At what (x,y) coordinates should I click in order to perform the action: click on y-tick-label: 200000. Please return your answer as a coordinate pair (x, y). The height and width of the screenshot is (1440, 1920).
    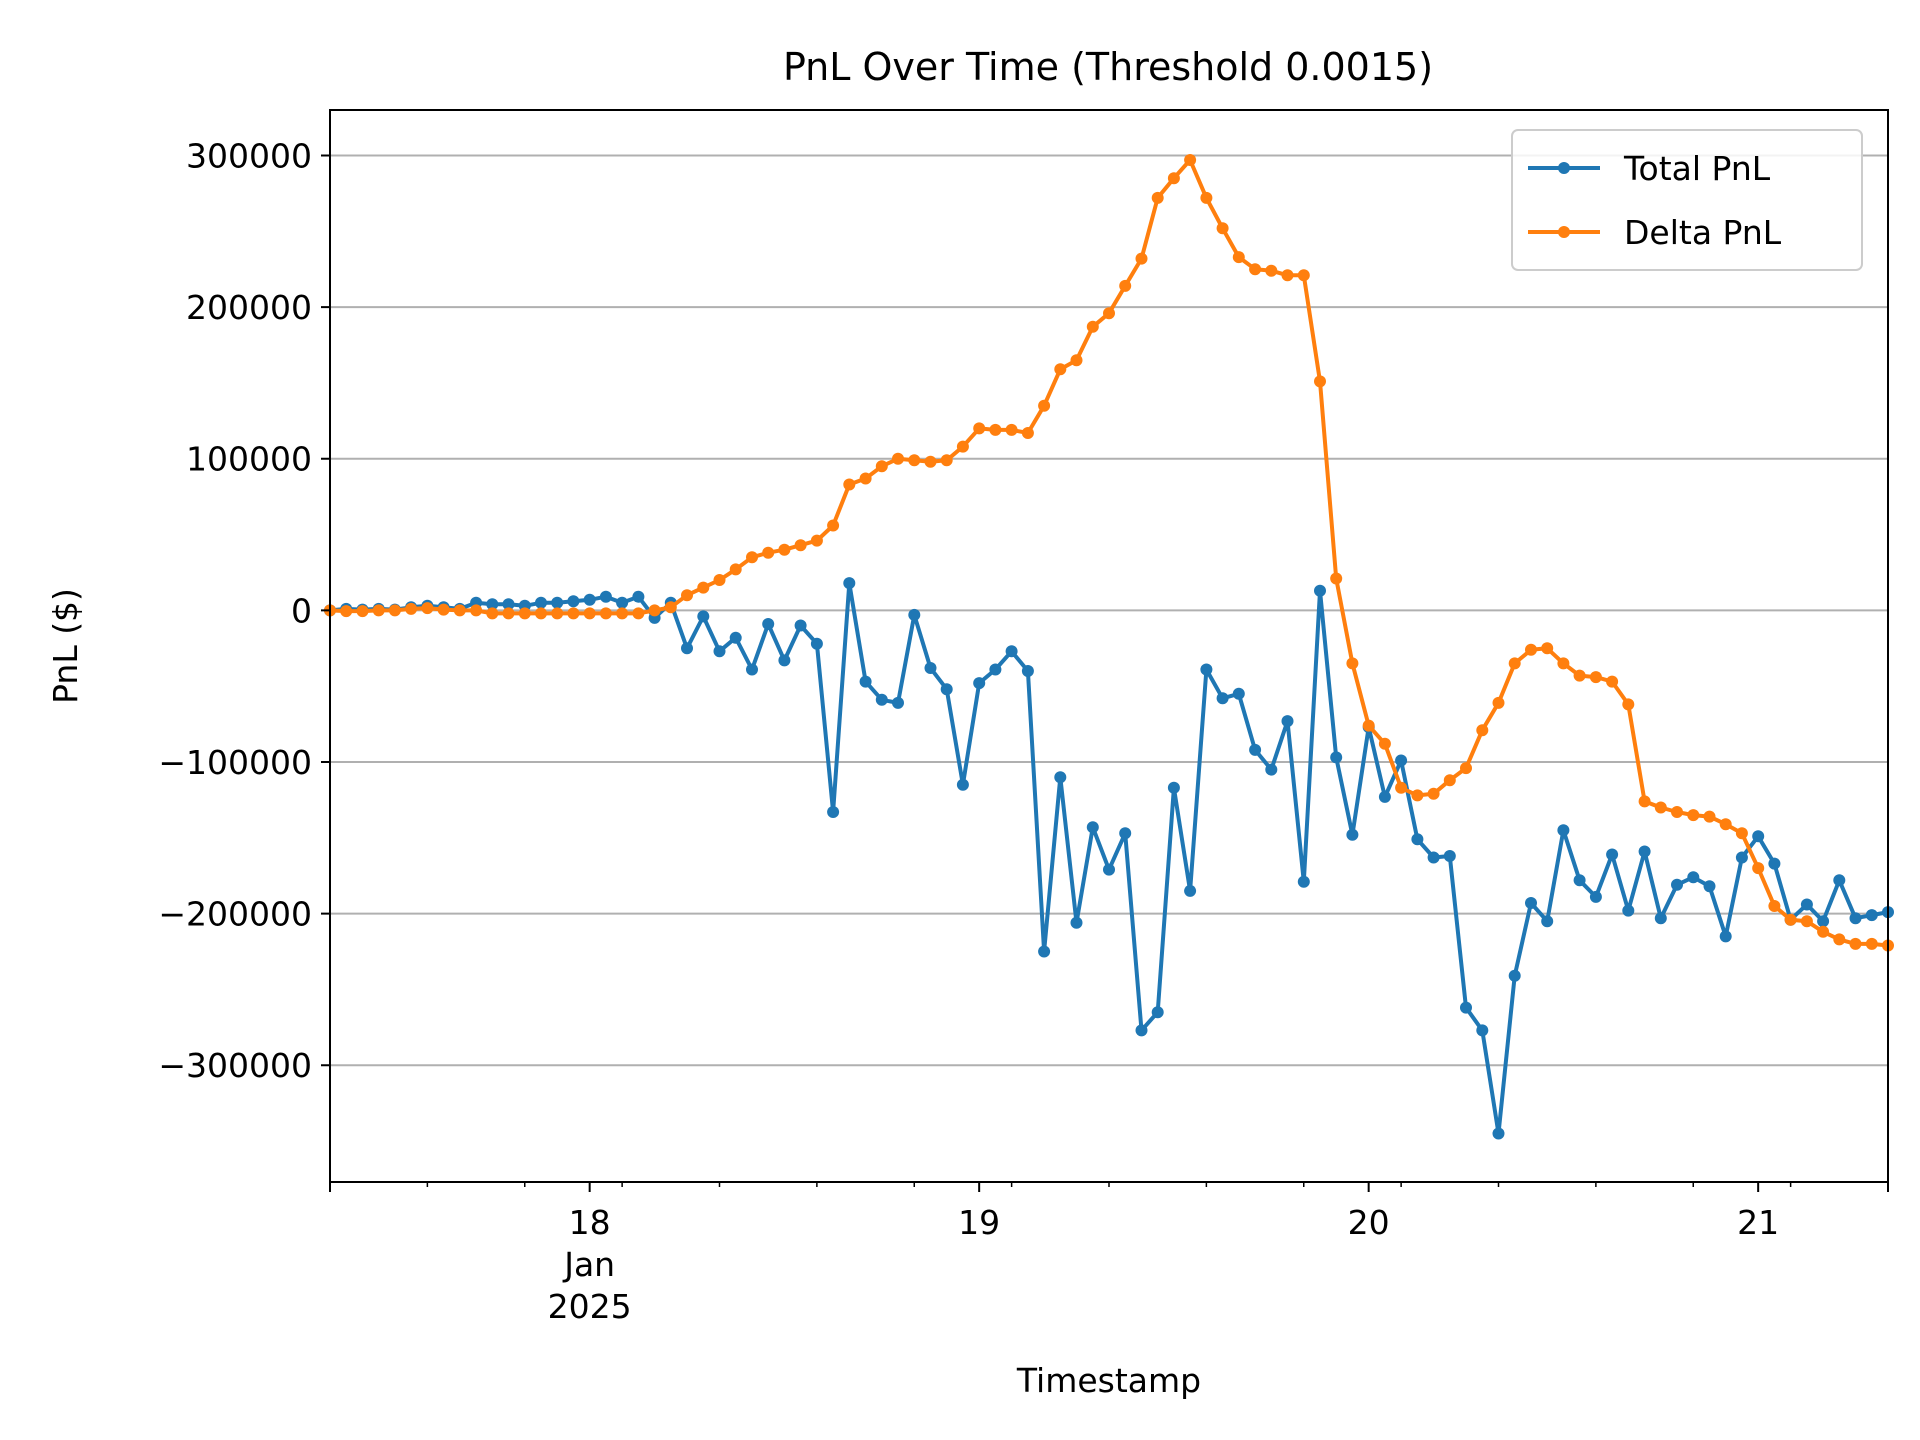
    Looking at the image, I should click on (249, 307).